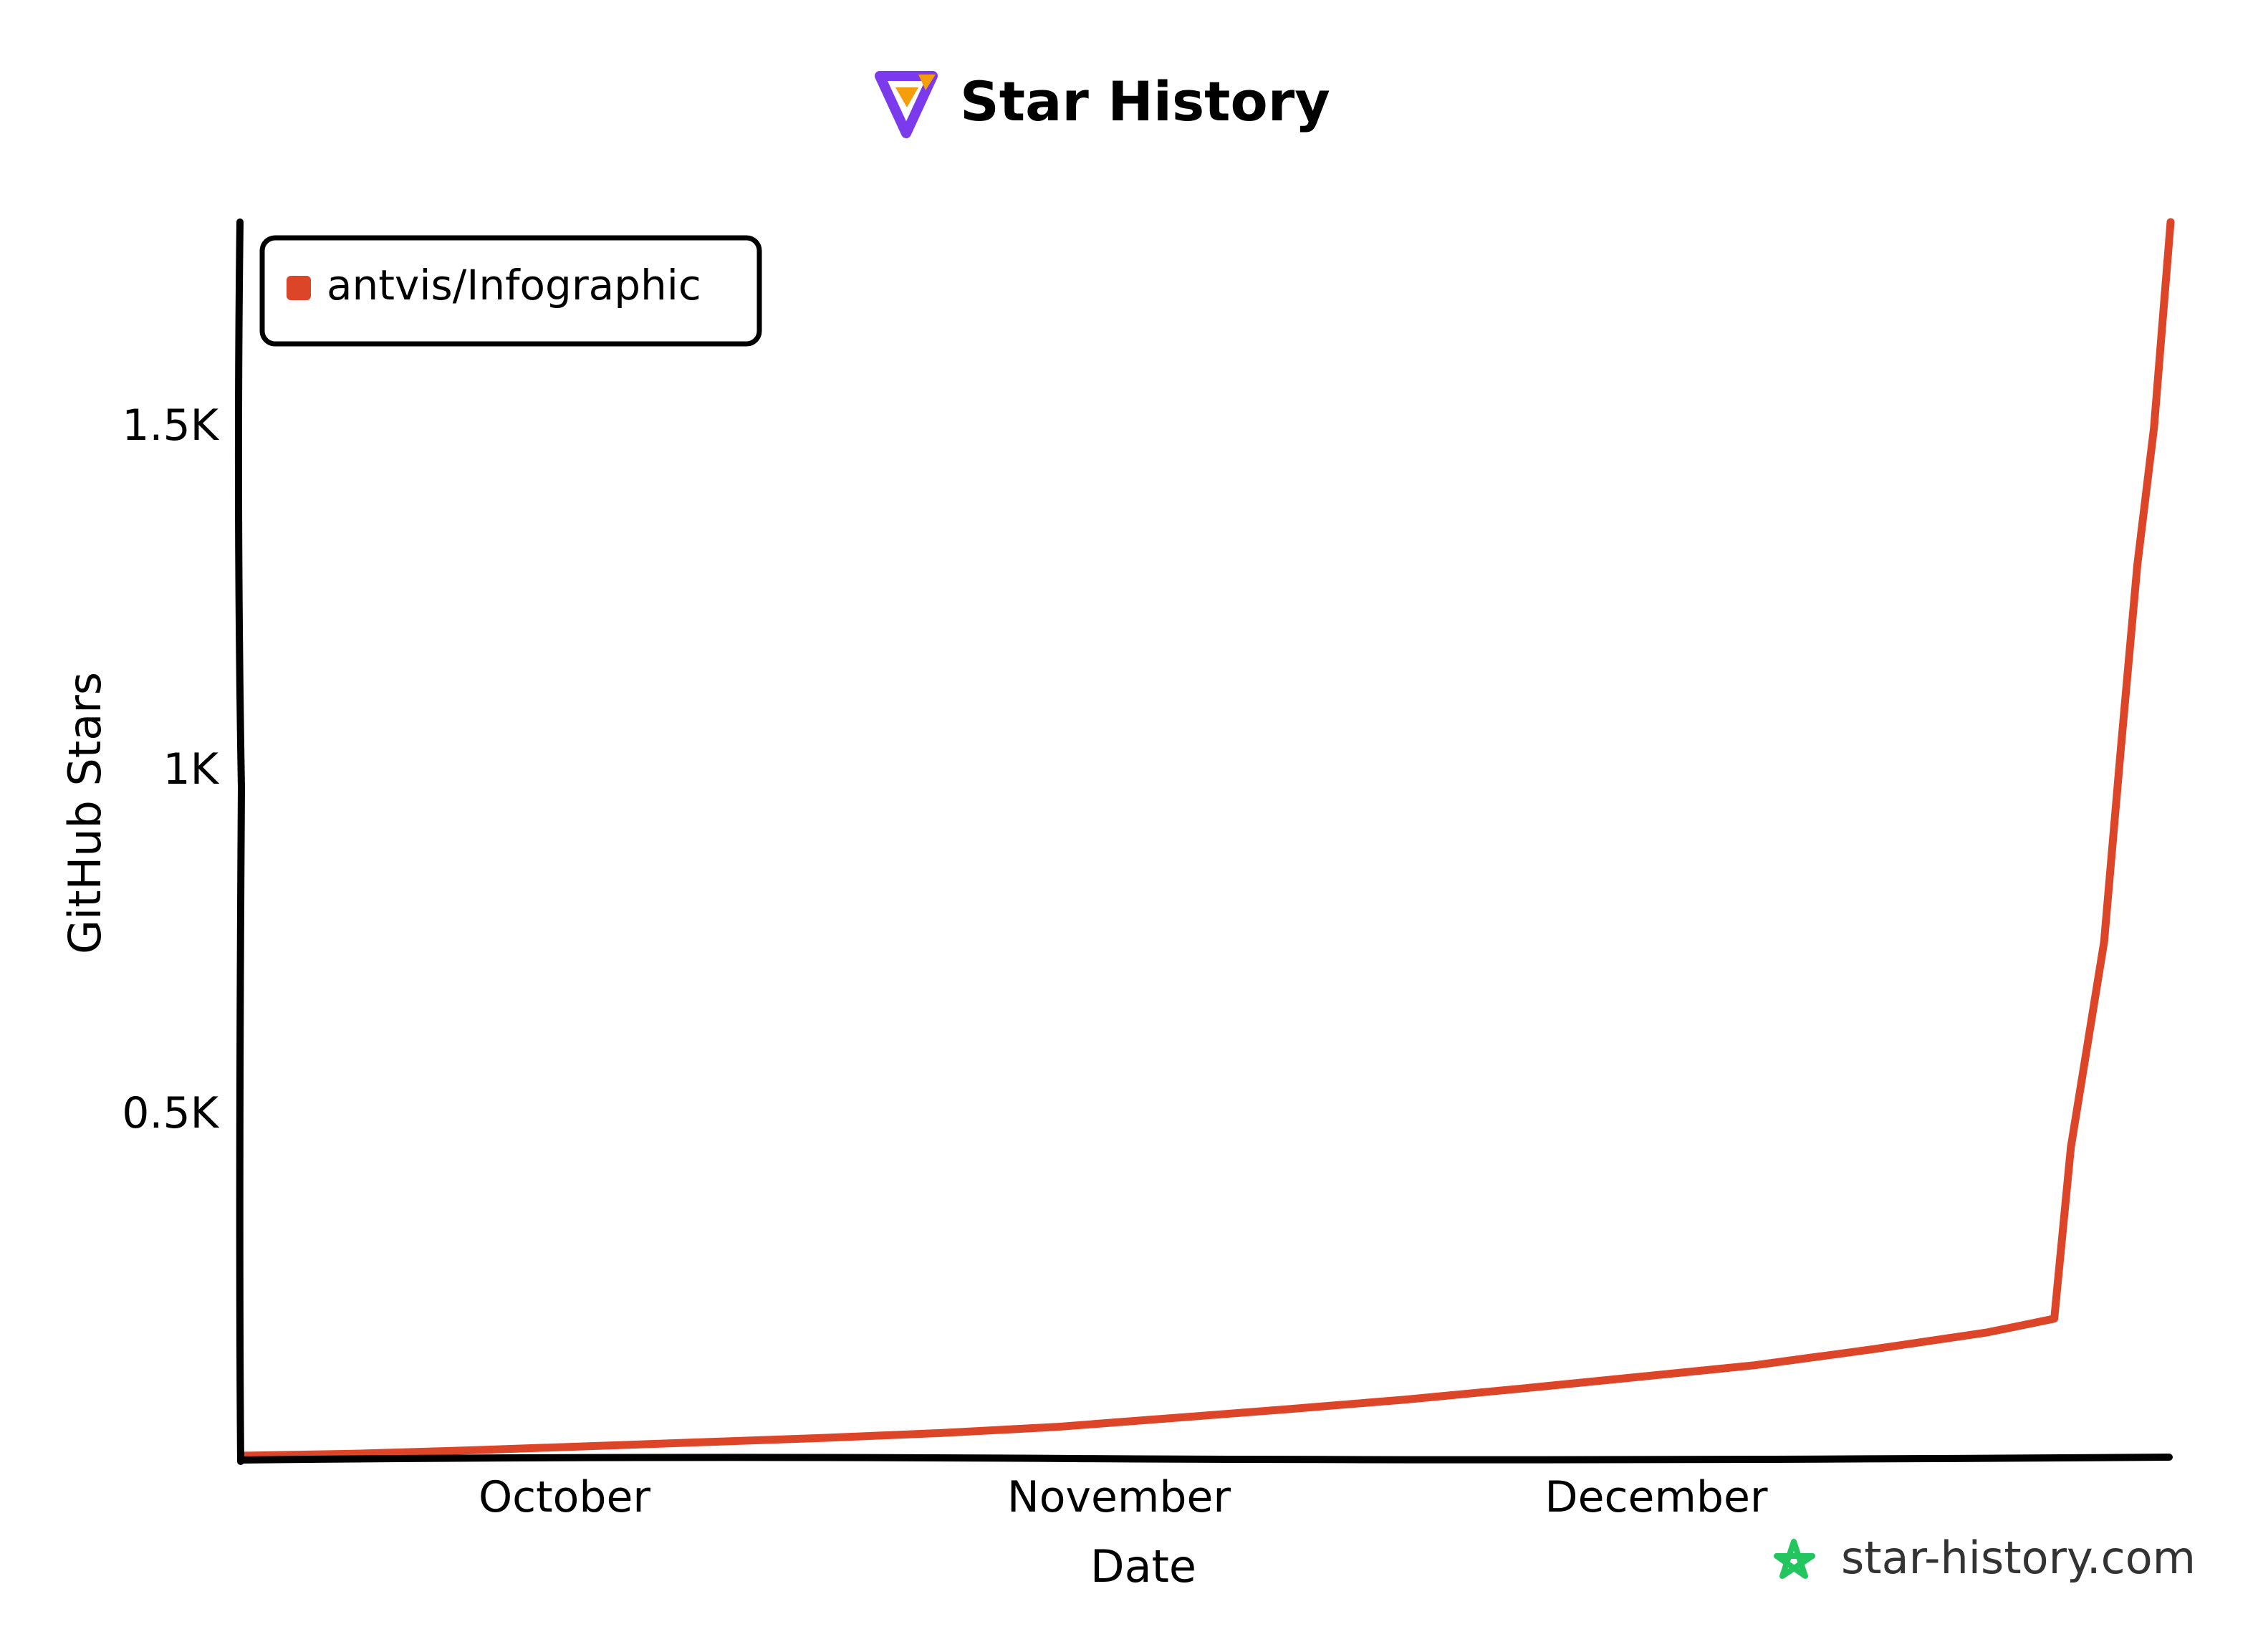  Describe the element at coordinates (1205, 1459) in the screenshot. I see `x-axis` at that location.